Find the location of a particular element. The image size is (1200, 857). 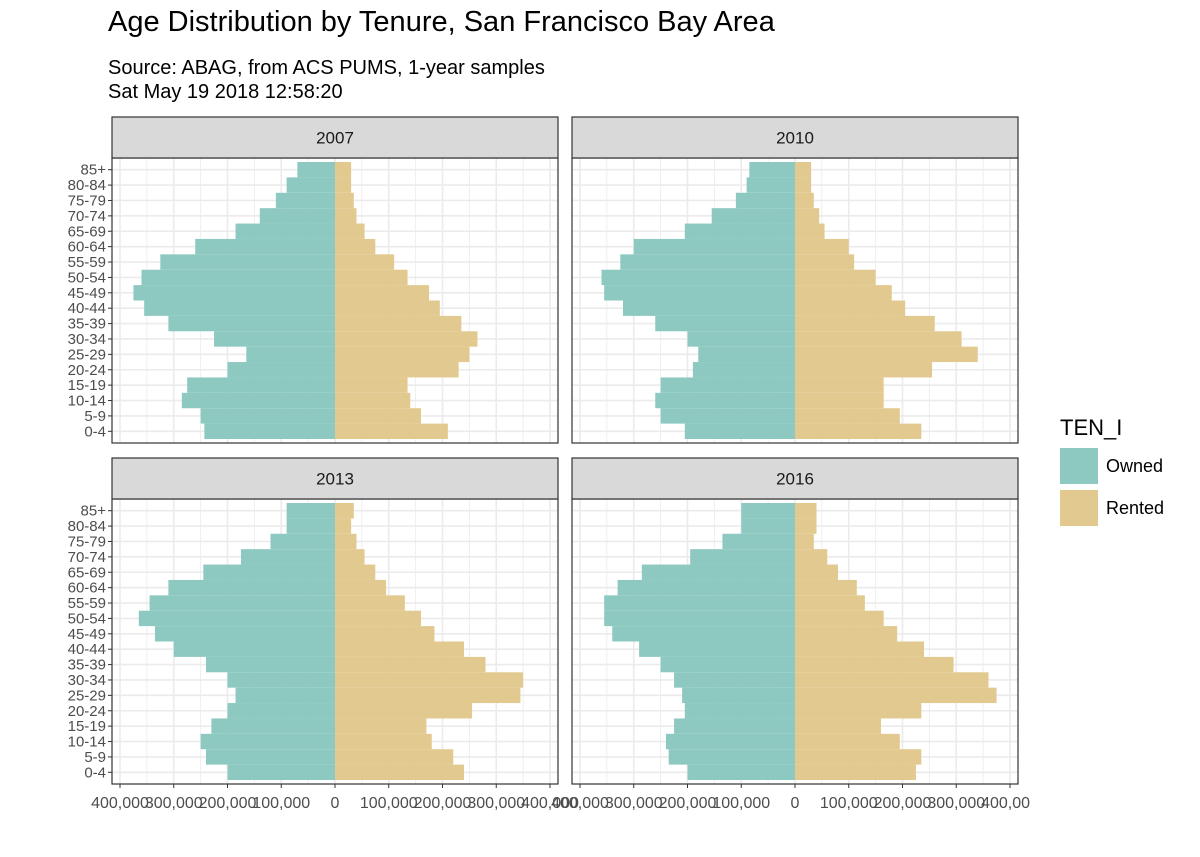

legend-item-rented: Rented is located at coordinates (1112, 508).